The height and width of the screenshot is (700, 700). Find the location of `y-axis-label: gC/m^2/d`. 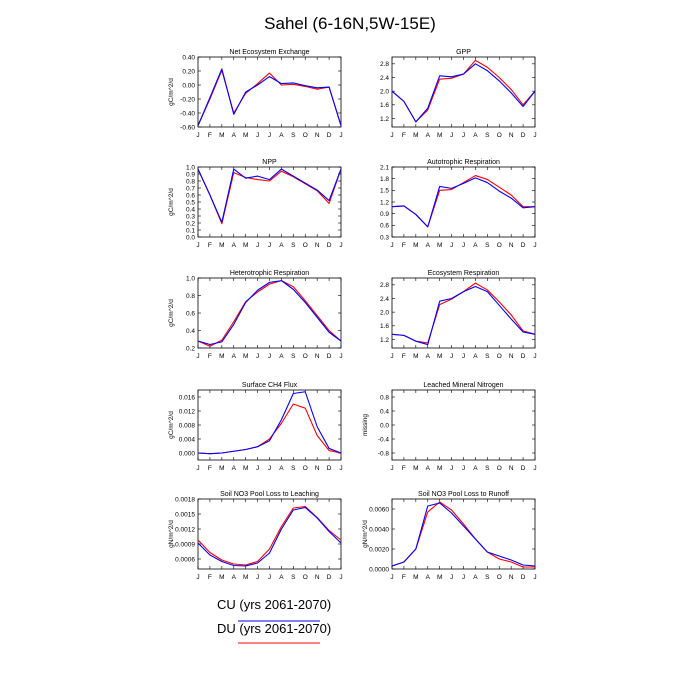

y-axis-label: gC/m^2/d is located at coordinates (171, 202).